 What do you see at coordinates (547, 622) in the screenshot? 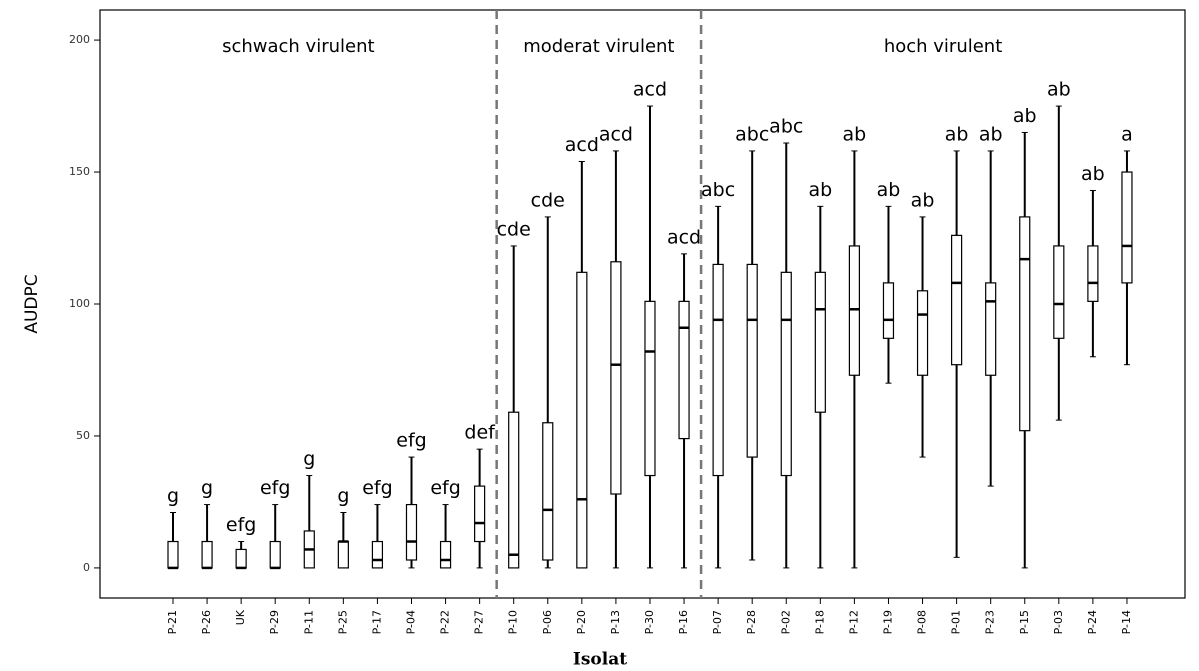
I see `x-tick-label: P-06` at bounding box center [547, 622].